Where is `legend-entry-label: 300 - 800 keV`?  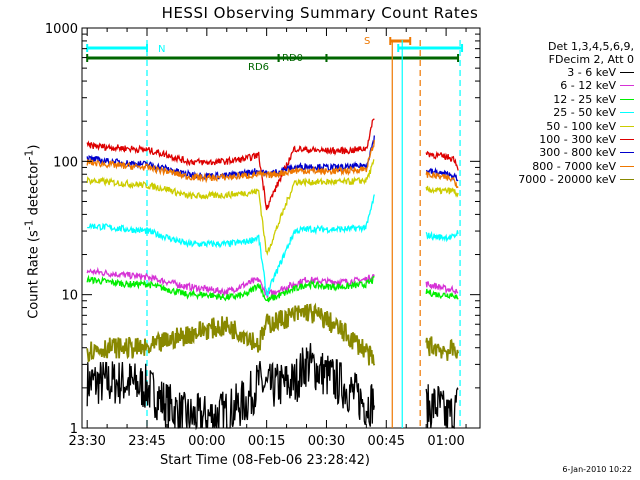
legend-entry-label: 300 - 800 keV is located at coordinates (577, 153).